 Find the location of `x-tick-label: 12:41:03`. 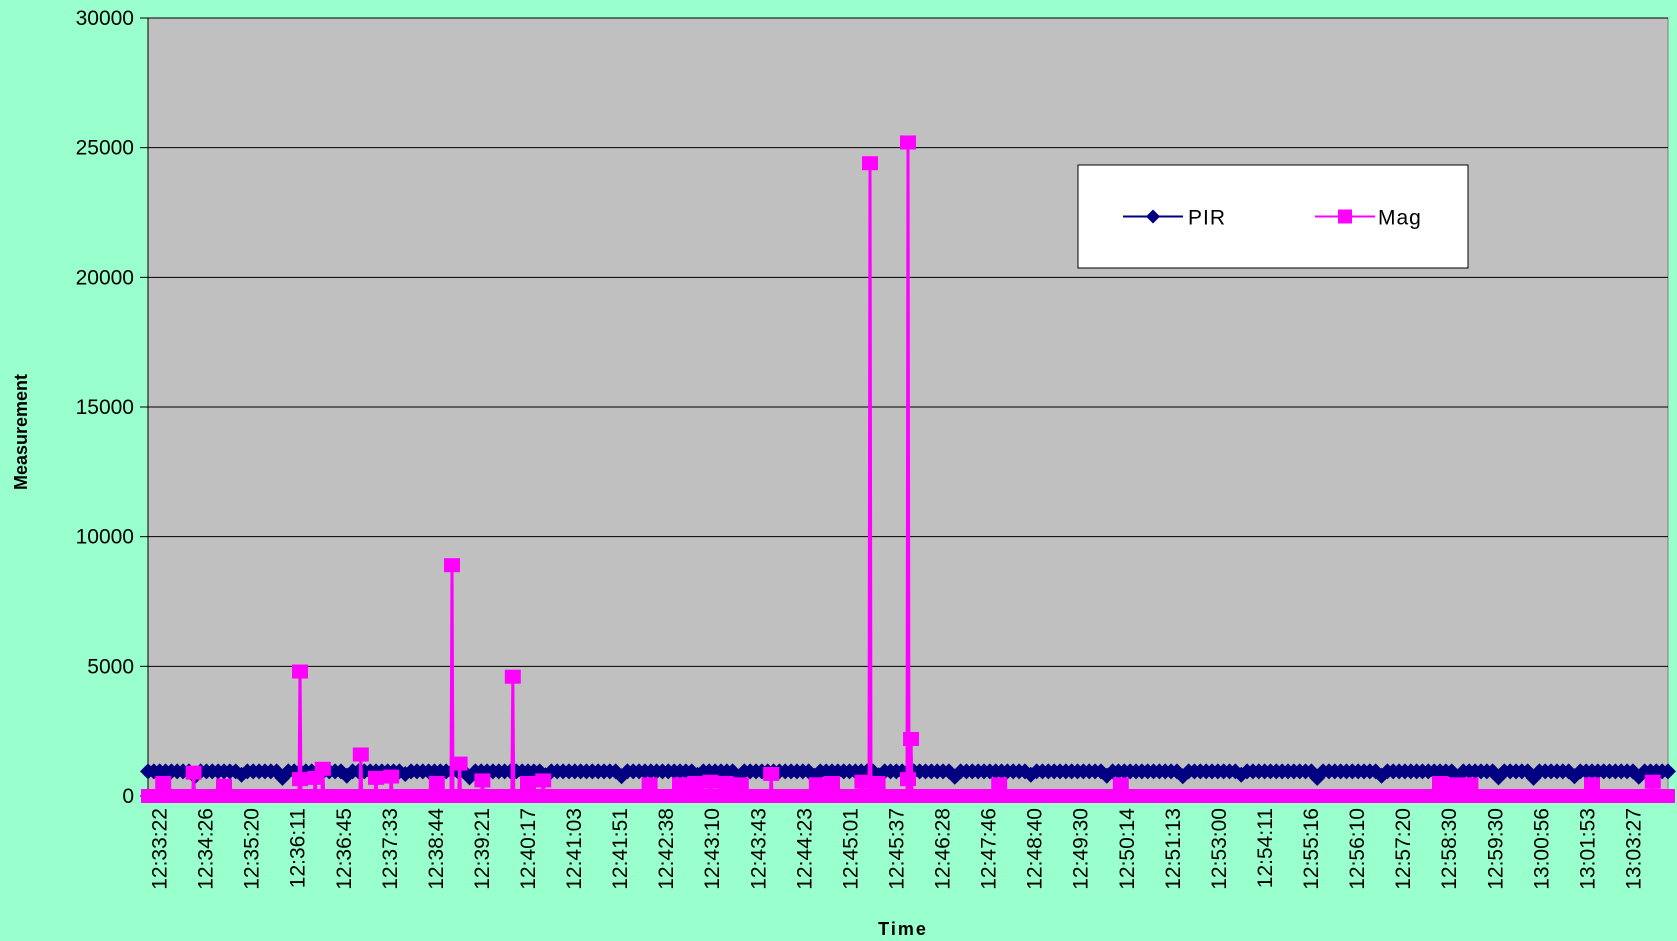

x-tick-label: 12:41:03 is located at coordinates (574, 849).